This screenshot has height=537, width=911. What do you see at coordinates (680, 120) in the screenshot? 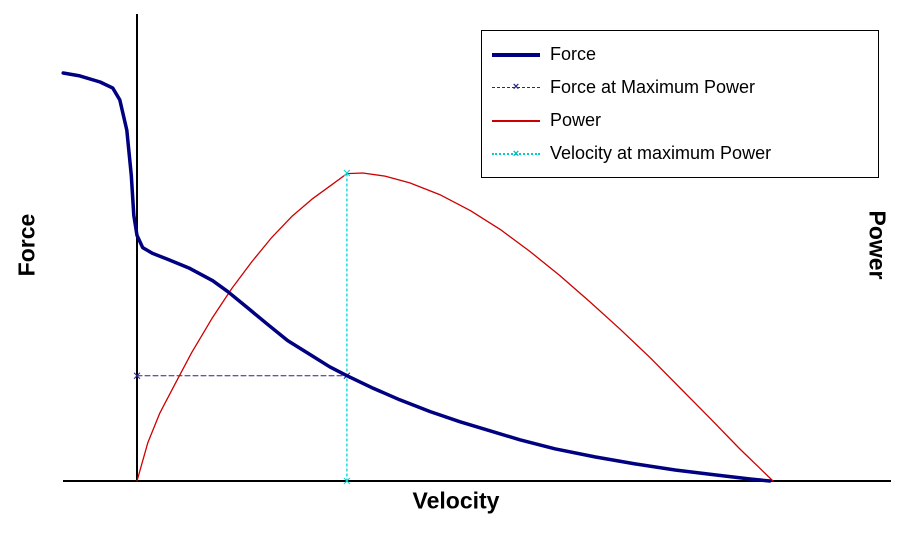
I see `legend-item-power: Power` at bounding box center [680, 120].